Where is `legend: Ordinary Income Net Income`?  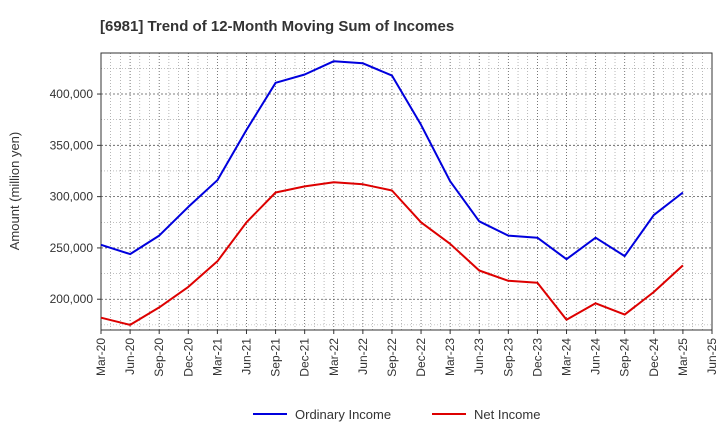
legend: Ordinary Income Net Income is located at coordinates (396, 414).